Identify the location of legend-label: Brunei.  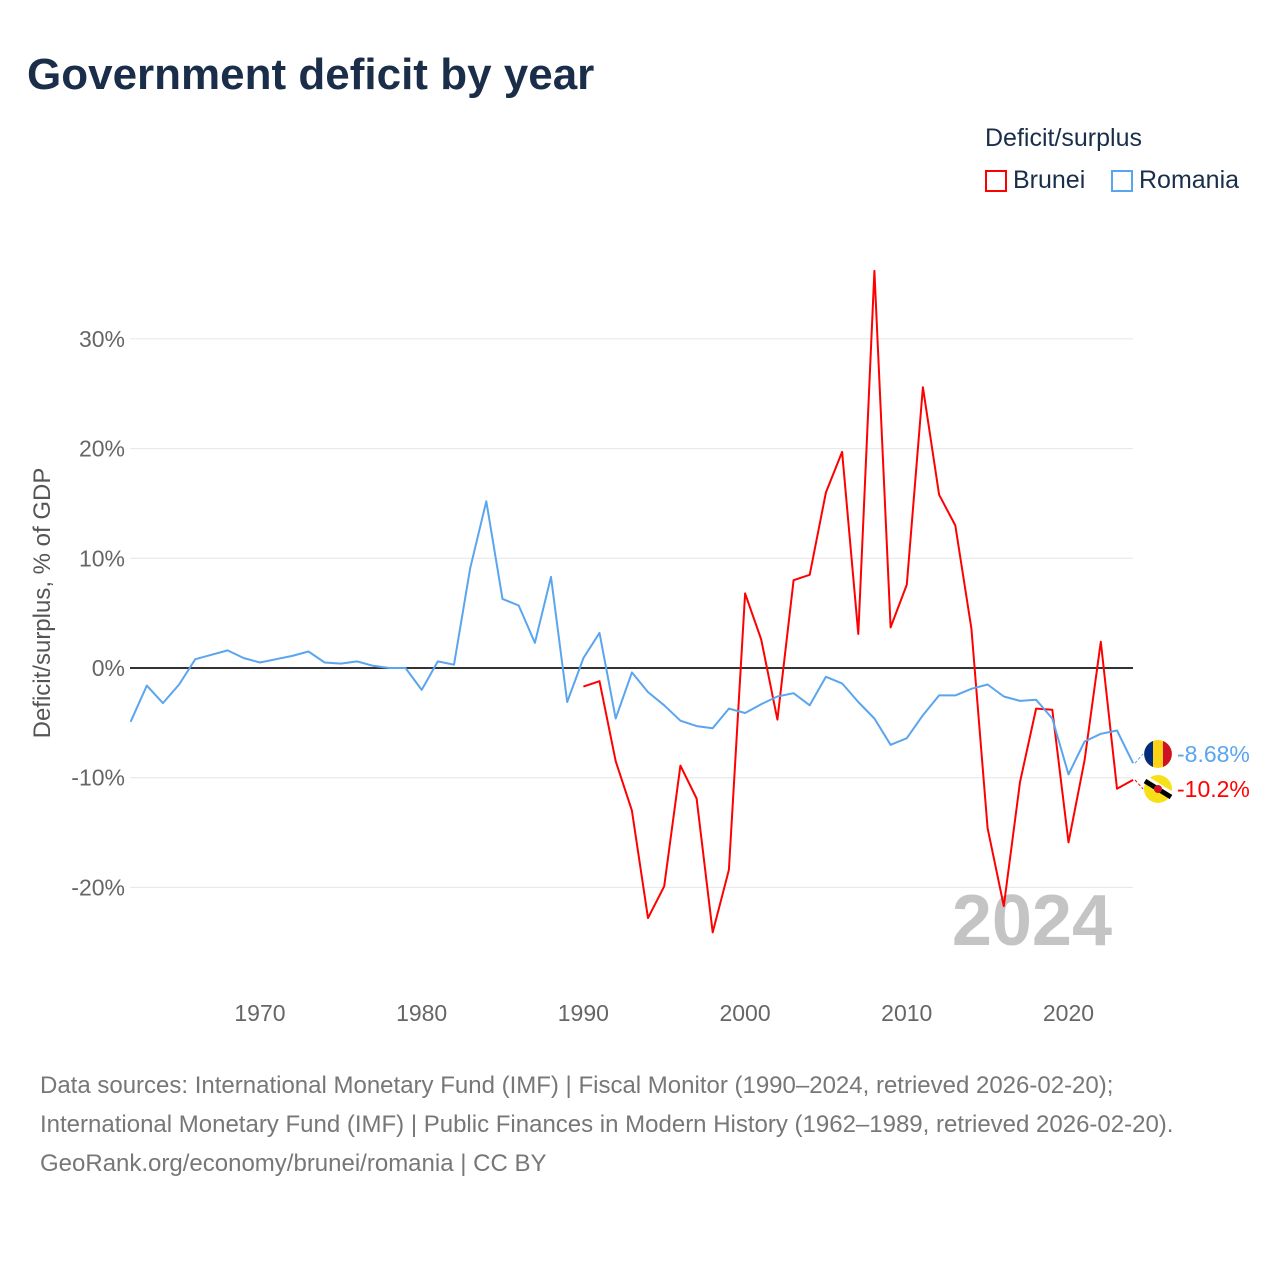
(1049, 180).